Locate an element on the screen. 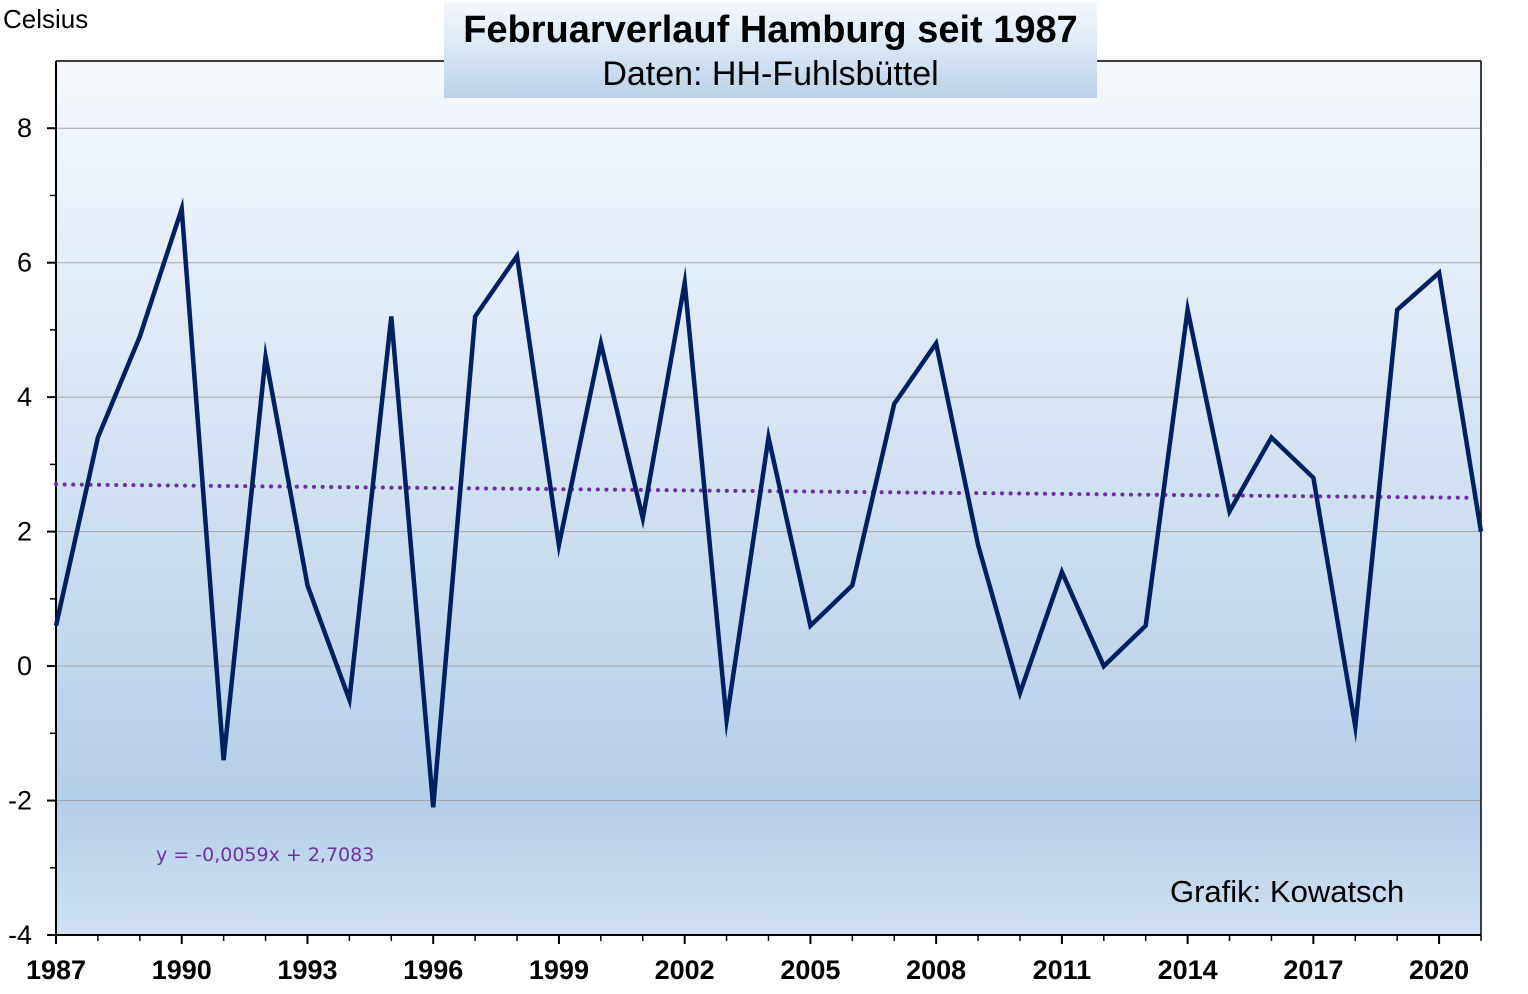 The width and height of the screenshot is (1528, 994). x-tick-label: 2002 is located at coordinates (685, 970).